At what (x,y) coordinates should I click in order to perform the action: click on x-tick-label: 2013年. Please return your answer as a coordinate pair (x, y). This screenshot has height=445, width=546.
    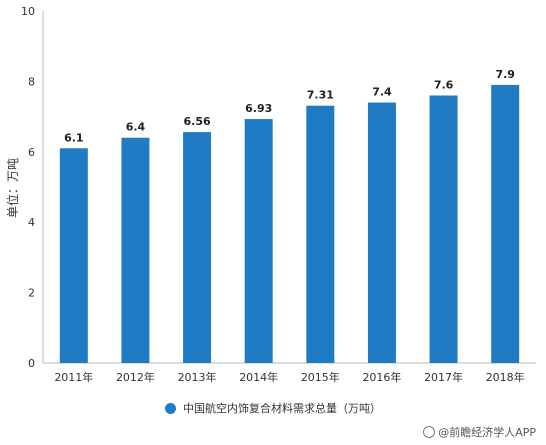
    Looking at the image, I should click on (197, 377).